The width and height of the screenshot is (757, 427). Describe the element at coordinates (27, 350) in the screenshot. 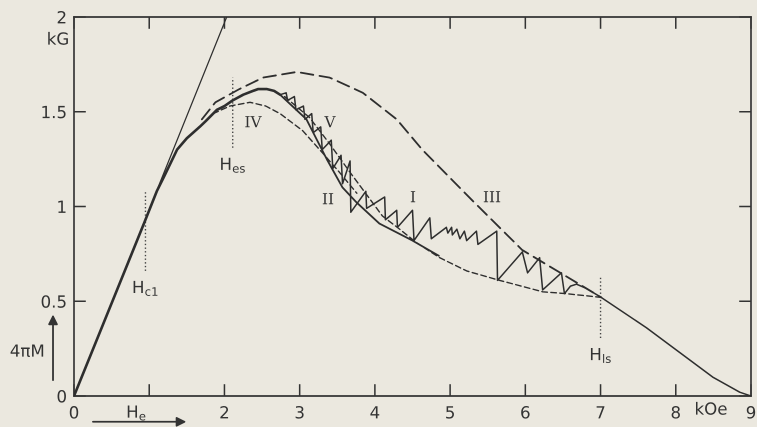

I see `y-axis-title: 4πM` at that location.